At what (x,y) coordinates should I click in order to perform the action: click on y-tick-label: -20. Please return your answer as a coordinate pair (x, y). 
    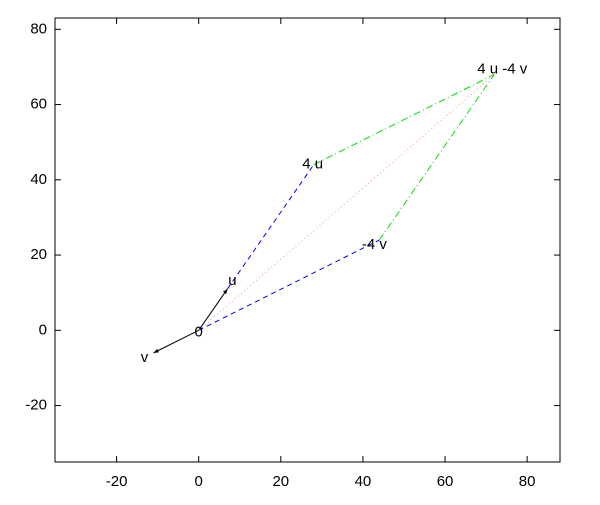
    Looking at the image, I should click on (36, 405).